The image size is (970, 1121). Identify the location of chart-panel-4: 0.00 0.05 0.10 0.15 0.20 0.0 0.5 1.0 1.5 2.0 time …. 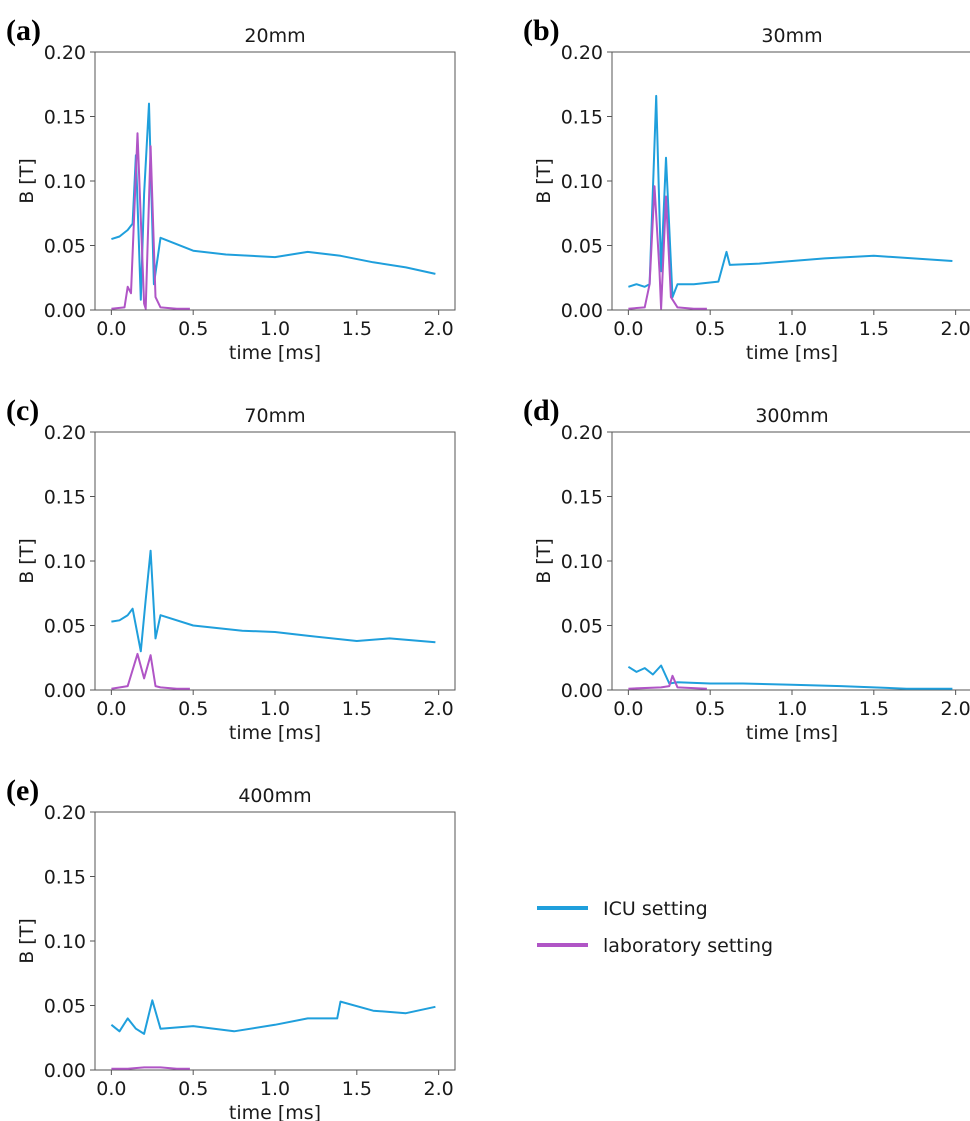
(231, 947).